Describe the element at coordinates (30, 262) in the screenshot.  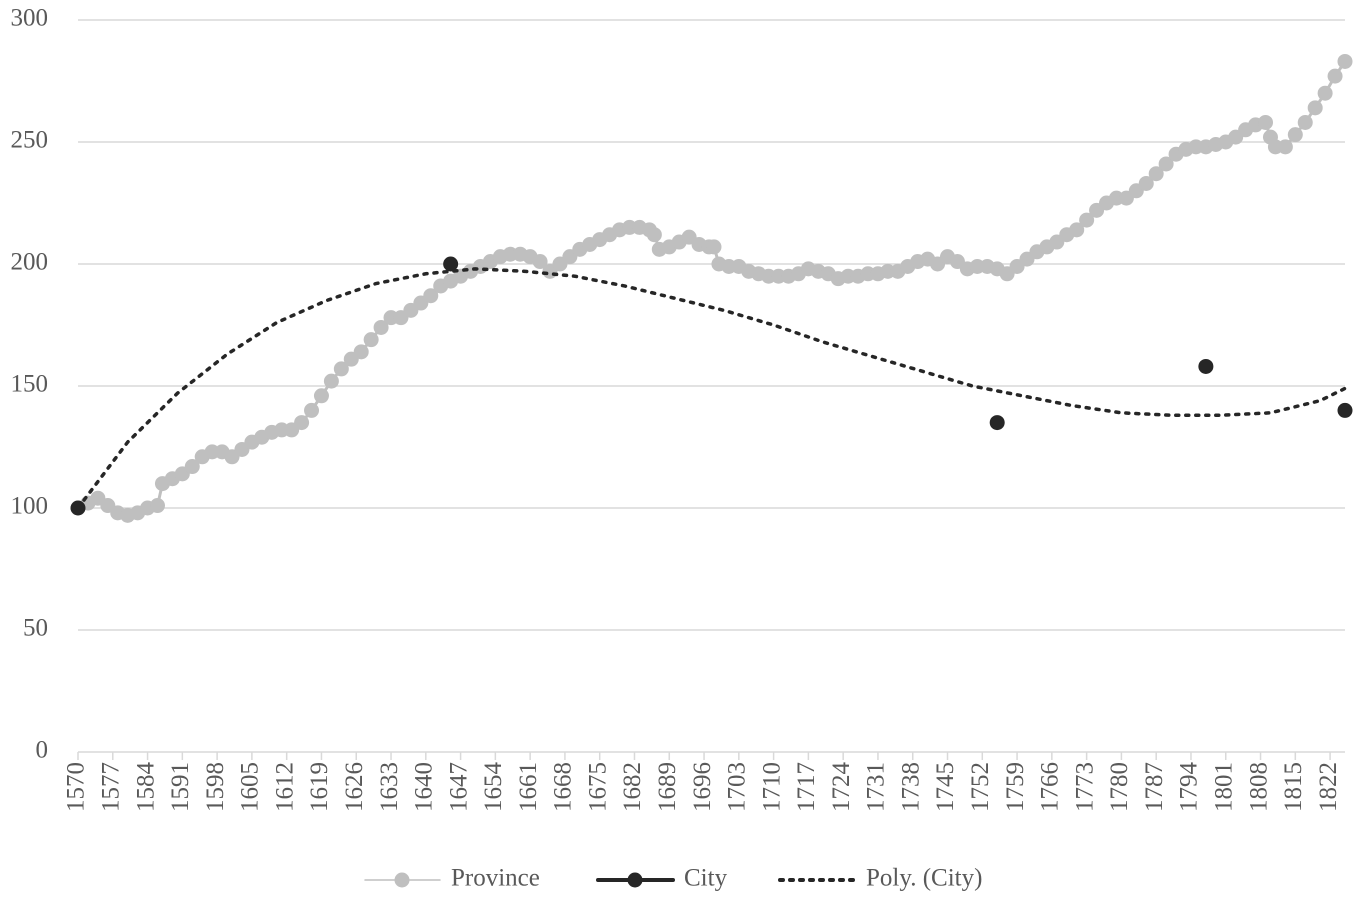
I see `y-tick-label: 200` at that location.